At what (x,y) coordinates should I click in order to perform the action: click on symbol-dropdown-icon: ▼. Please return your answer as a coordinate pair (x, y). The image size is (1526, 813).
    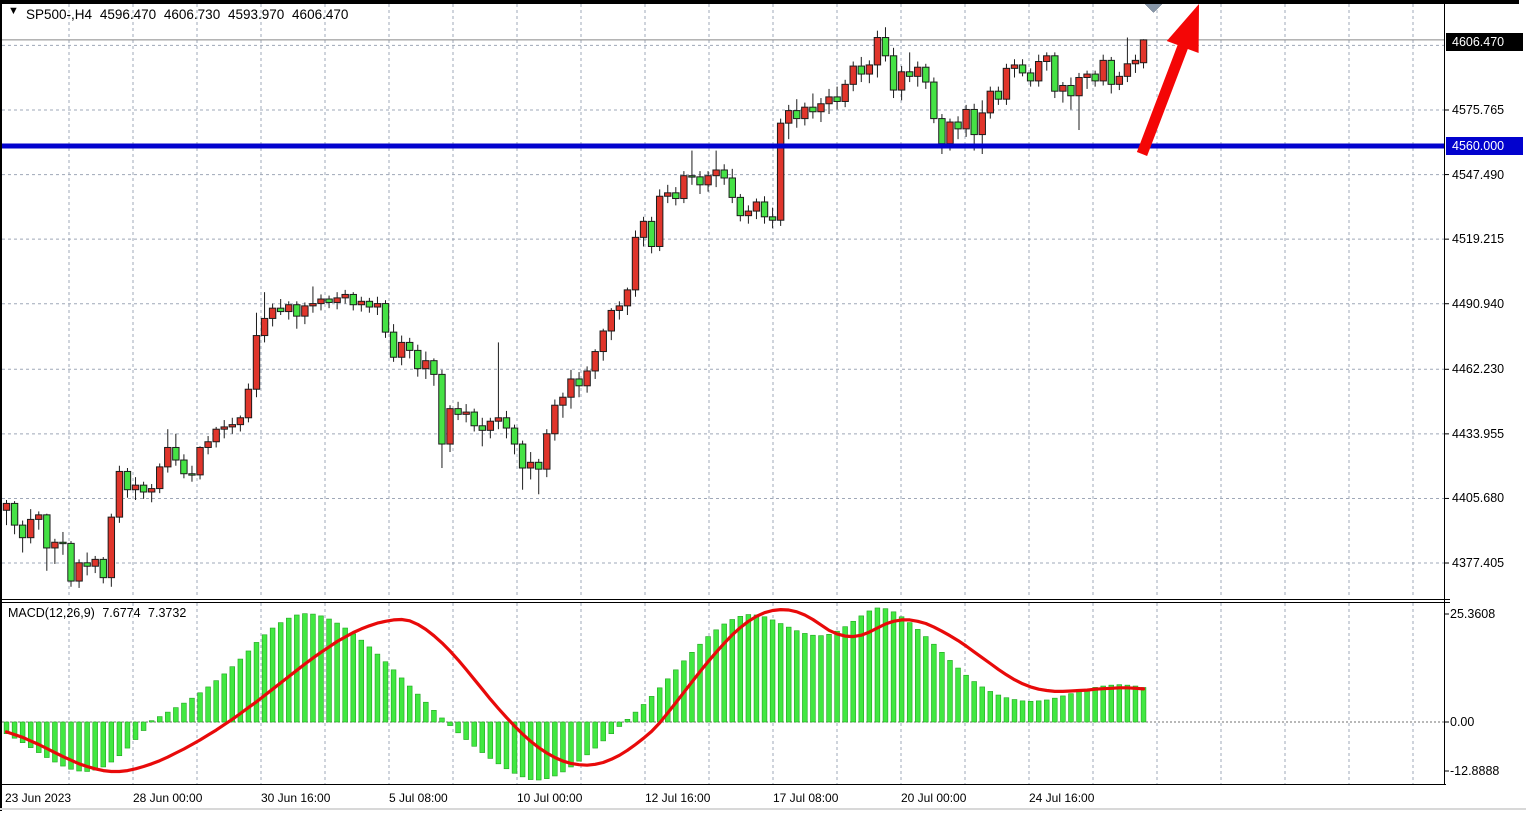
    Looking at the image, I should click on (13, 11).